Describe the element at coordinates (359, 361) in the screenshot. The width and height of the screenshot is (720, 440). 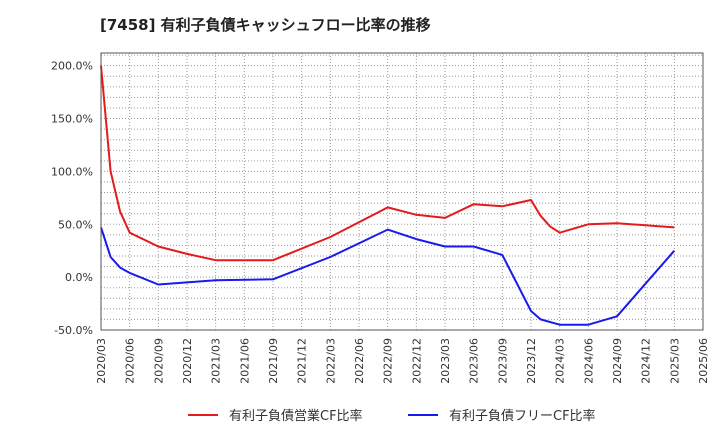
I see `x-tick-label: 2022/06` at that location.